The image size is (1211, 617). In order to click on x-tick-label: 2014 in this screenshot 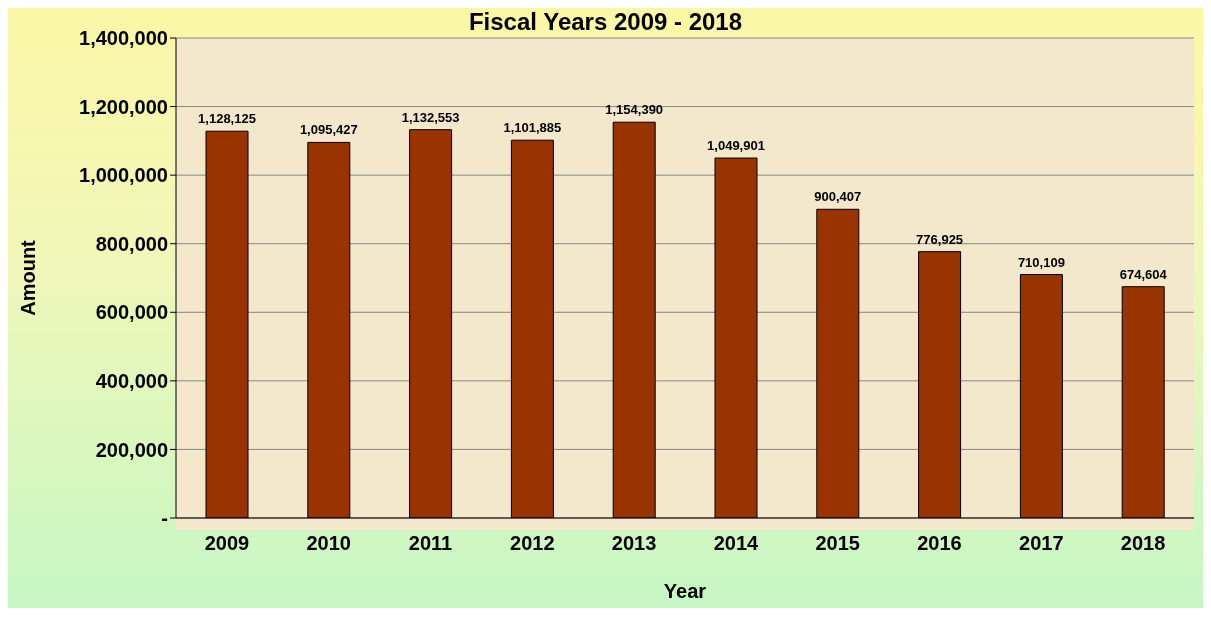, I will do `click(736, 543)`.